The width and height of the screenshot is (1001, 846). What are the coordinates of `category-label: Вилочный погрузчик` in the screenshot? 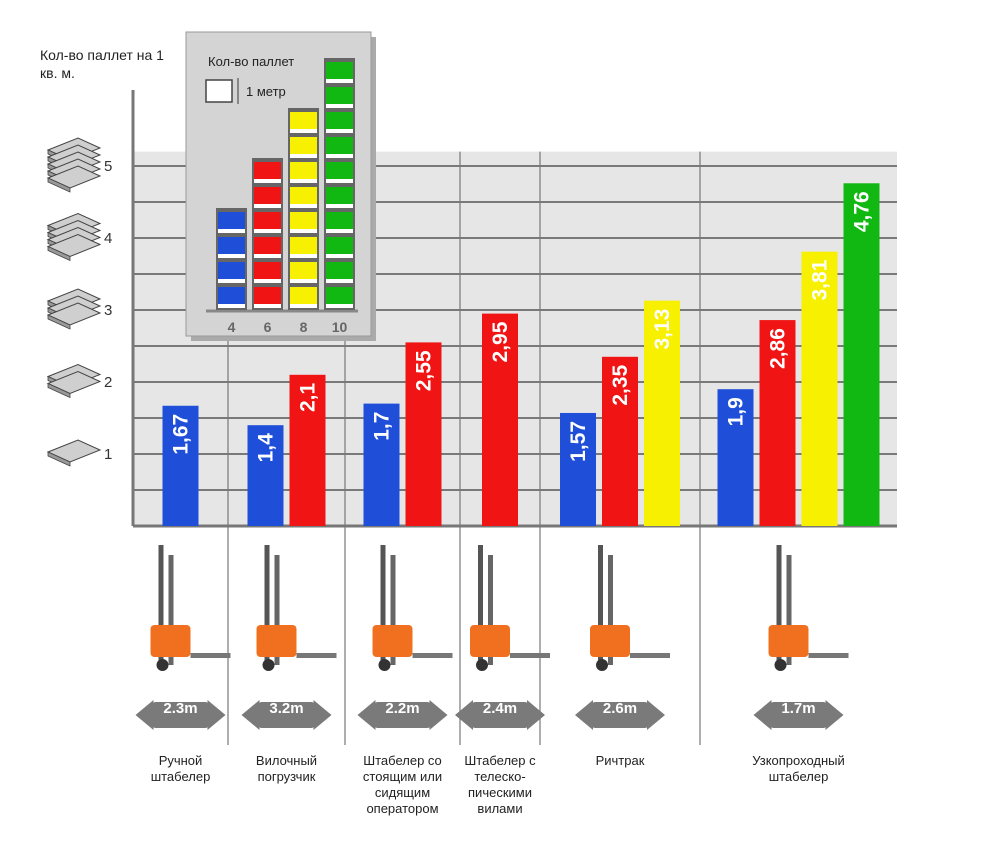 It's located at (286, 768).